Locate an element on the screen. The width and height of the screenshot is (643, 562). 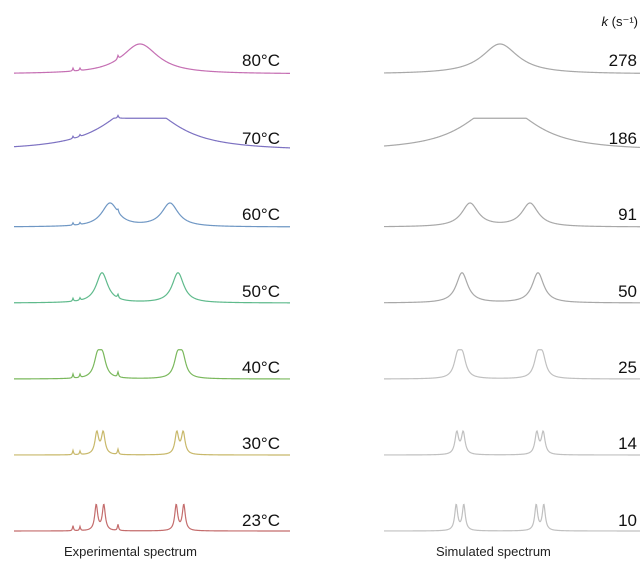
rate-constant-value: 50 is located at coordinates (627, 291).